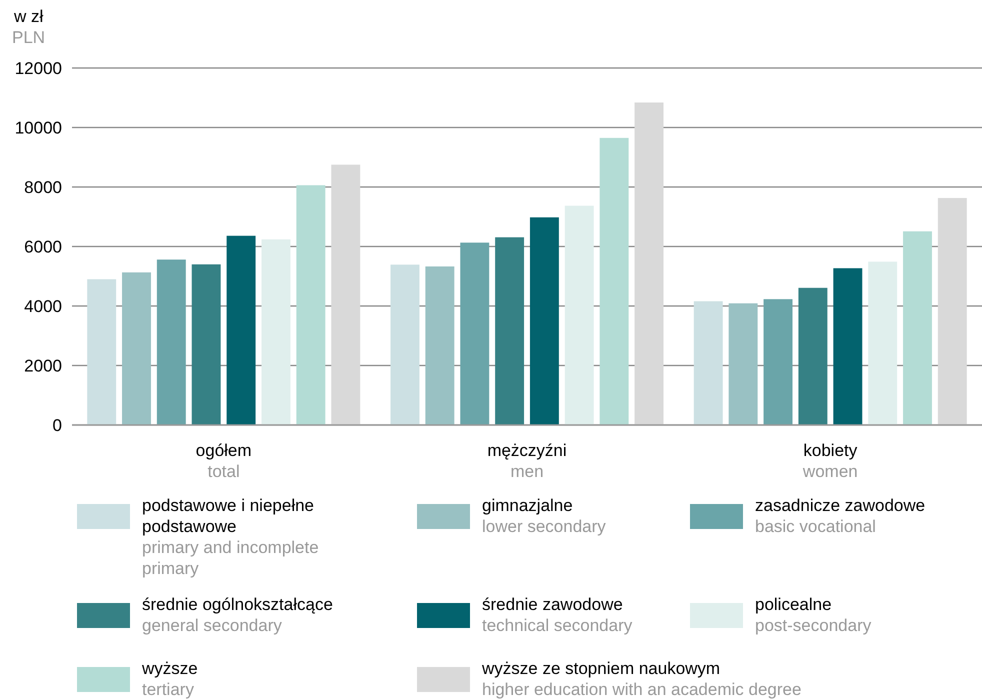 This screenshot has height=699, width=982. I want to click on y-tick-label: 8000, so click(43, 187).